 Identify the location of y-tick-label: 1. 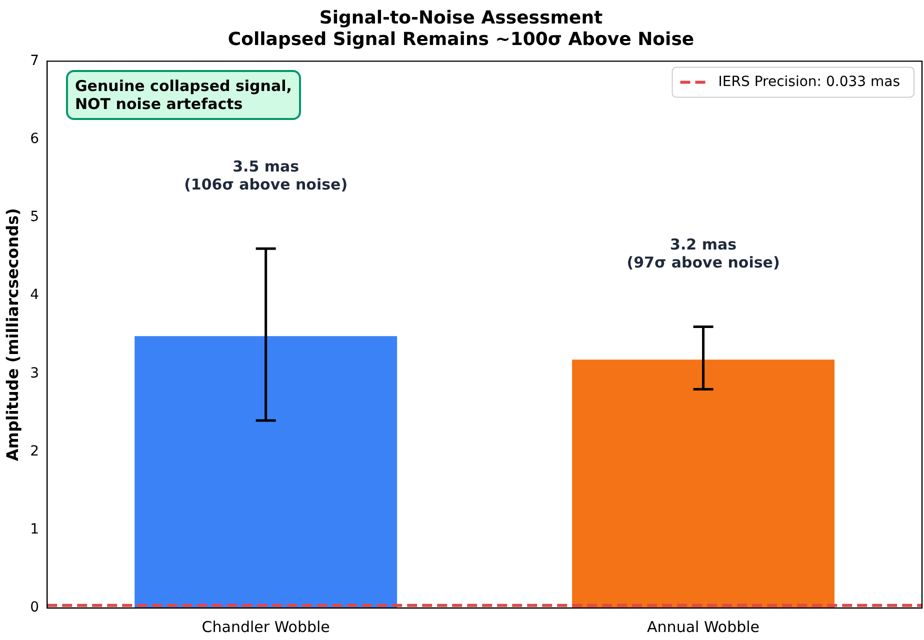
(35, 530).